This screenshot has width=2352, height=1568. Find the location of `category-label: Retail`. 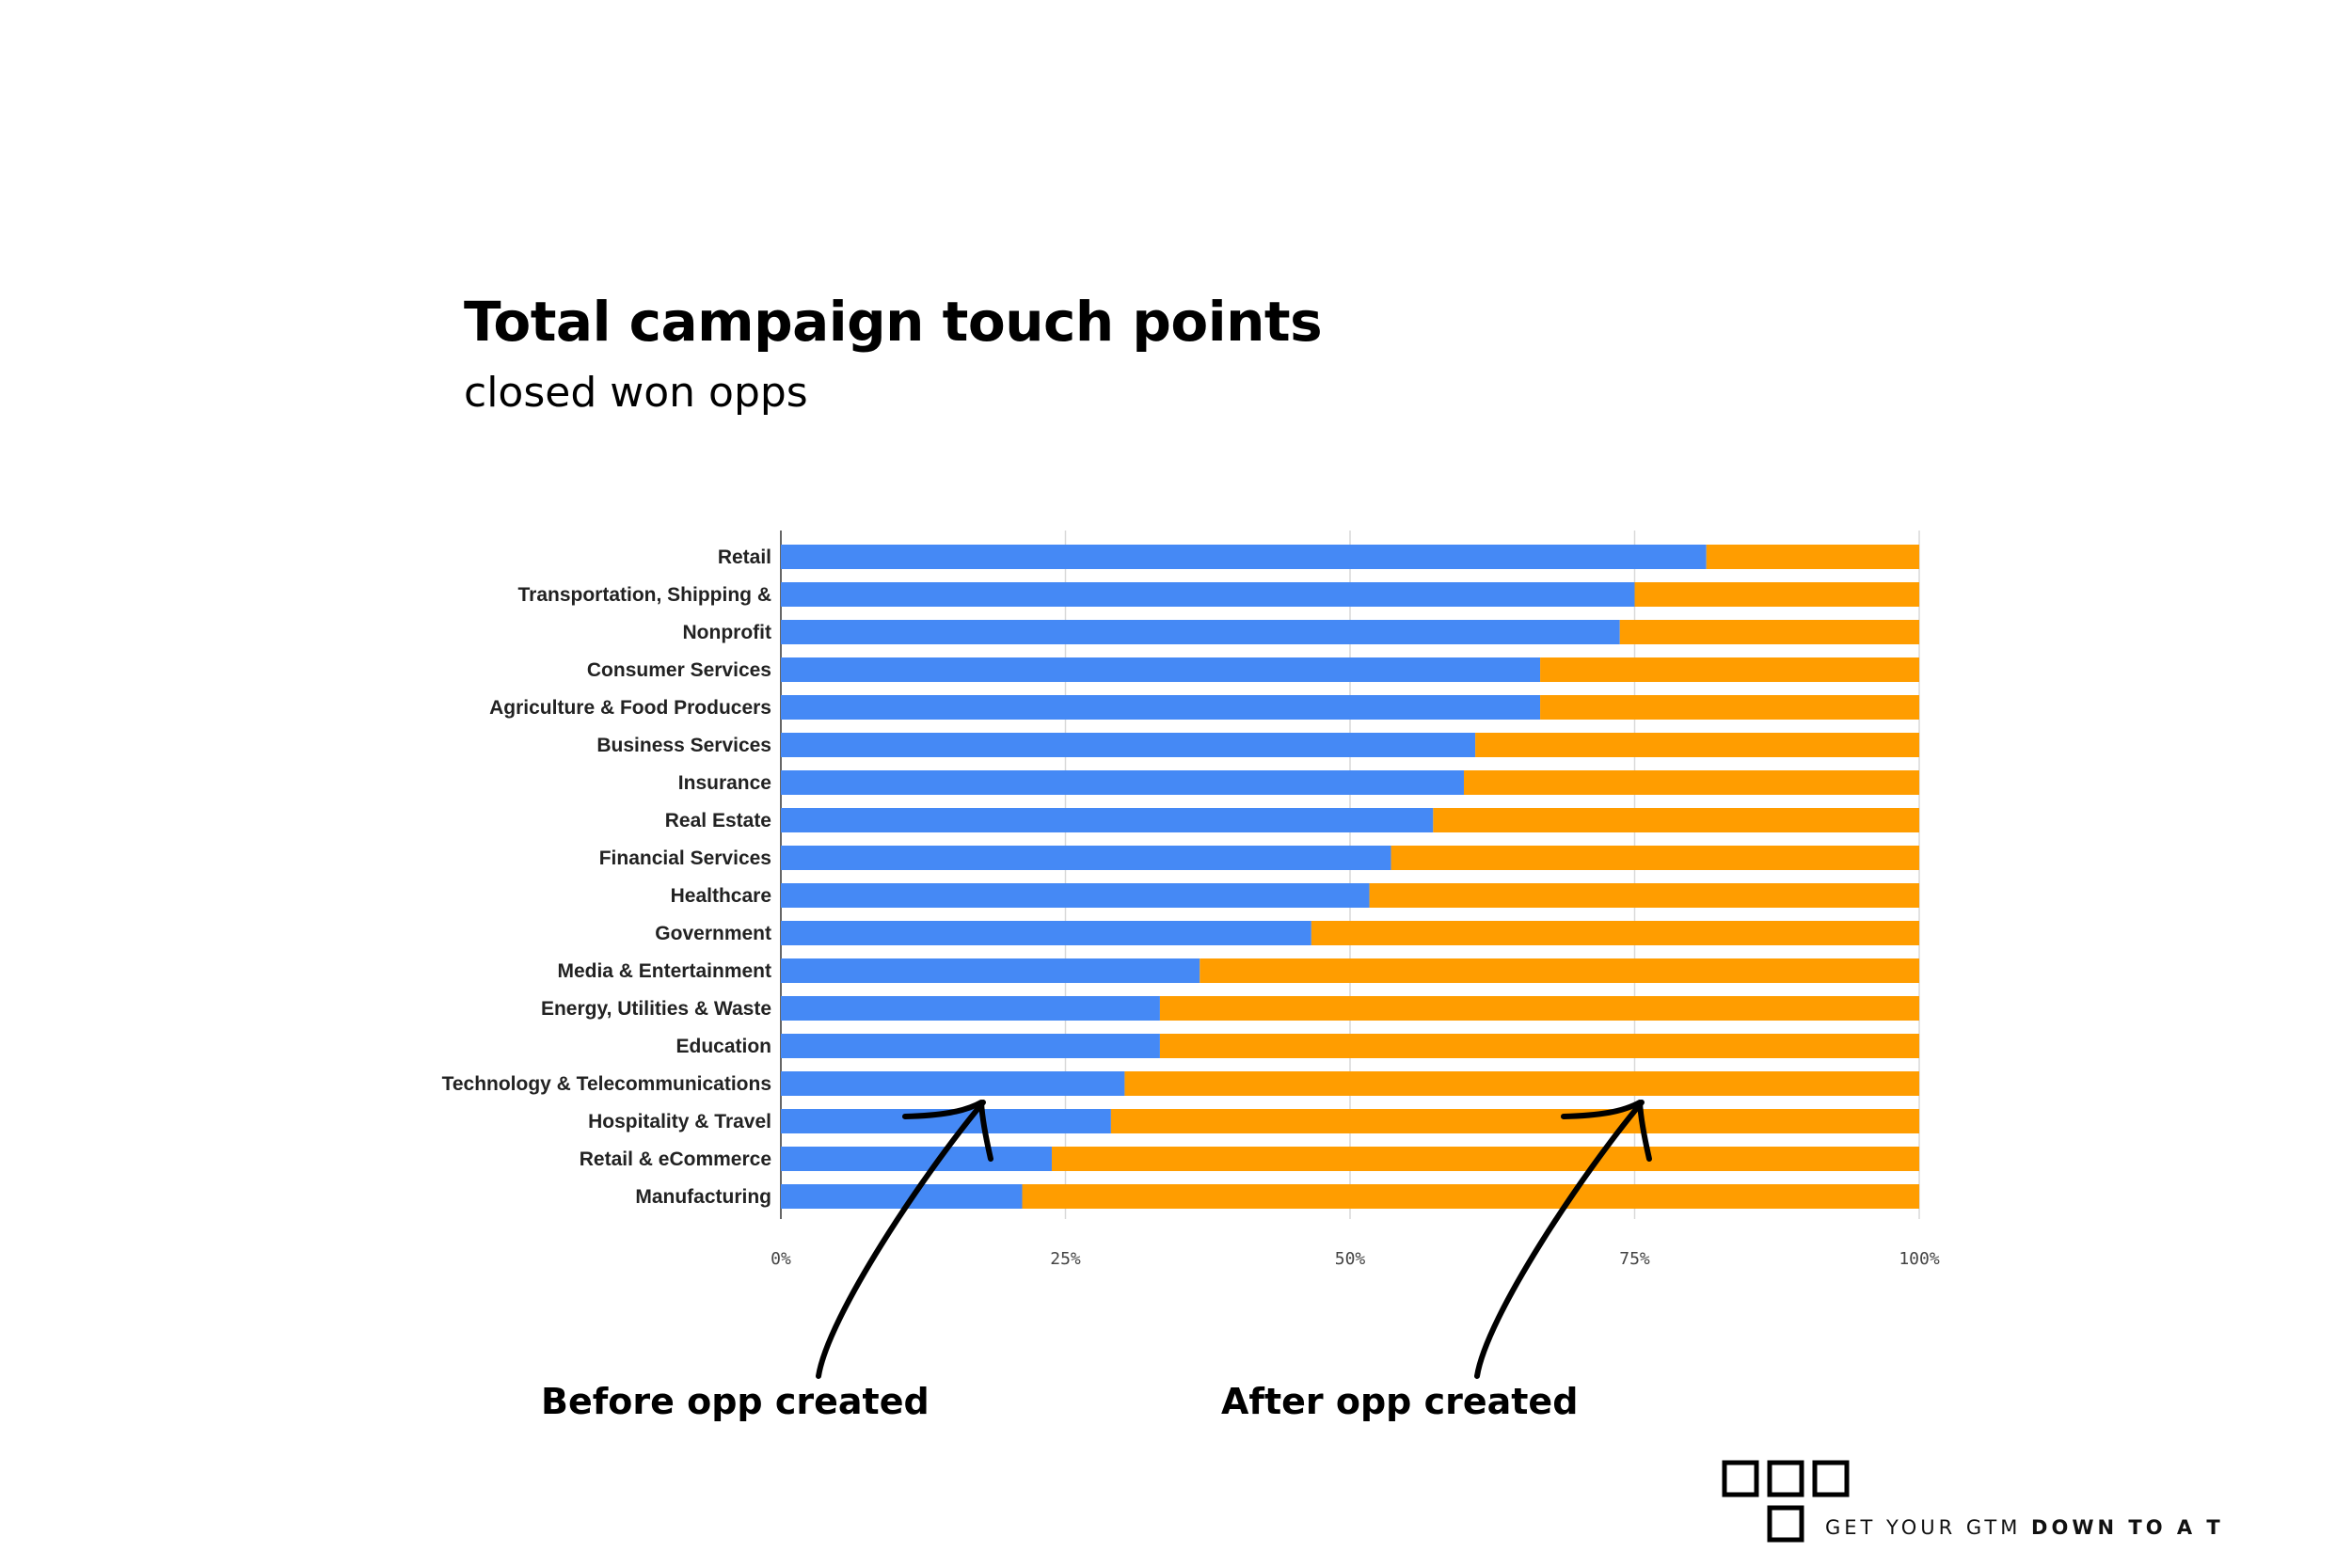

category-label: Retail is located at coordinates (744, 557).